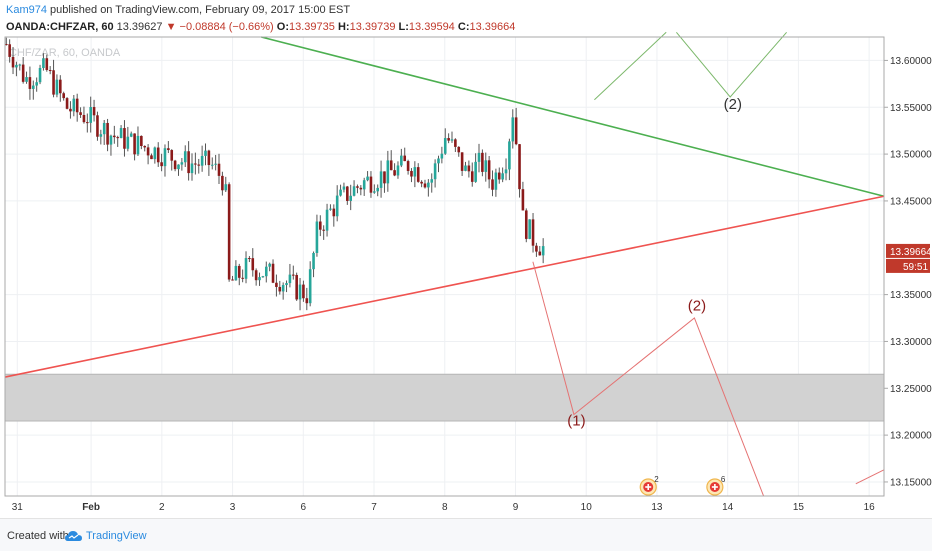 The width and height of the screenshot is (932, 551). What do you see at coordinates (91, 507) in the screenshot?
I see `x-tick-label: Feb` at bounding box center [91, 507].